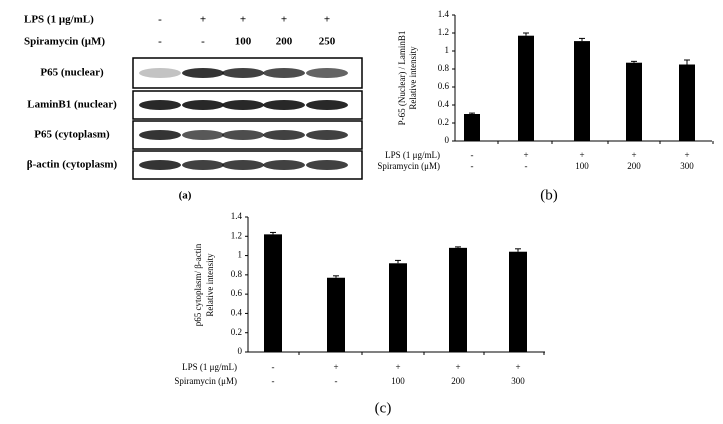  What do you see at coordinates (72, 135) in the screenshot?
I see `blot-row-label: P65 (cytoplasm)` at bounding box center [72, 135].